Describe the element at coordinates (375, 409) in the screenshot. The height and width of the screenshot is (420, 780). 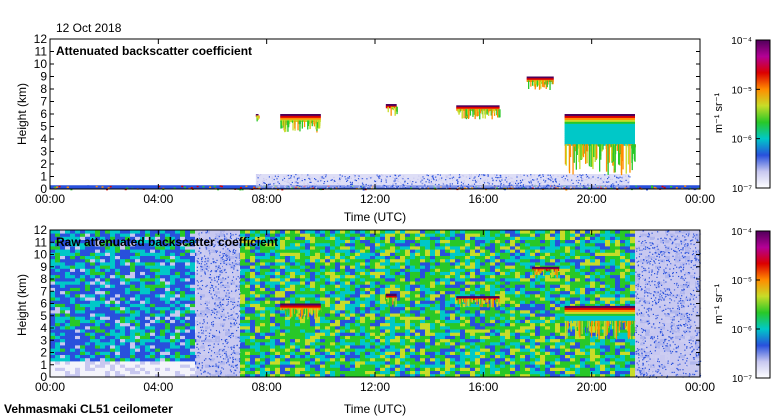
I see `xlabel-bottom: Time (UTC)` at that location.